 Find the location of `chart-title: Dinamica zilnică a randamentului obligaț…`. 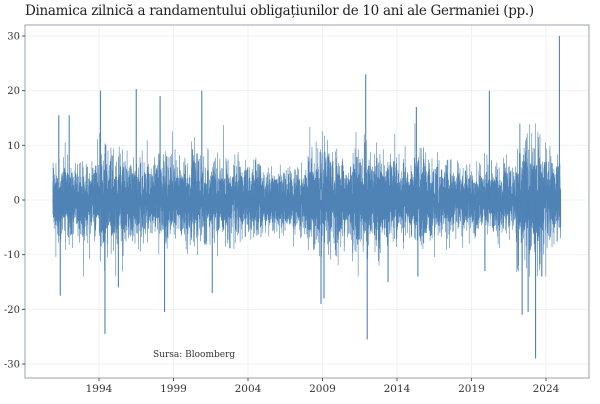

chart-title: Dinamica zilnică a randamentului obligaț… is located at coordinates (279, 11).